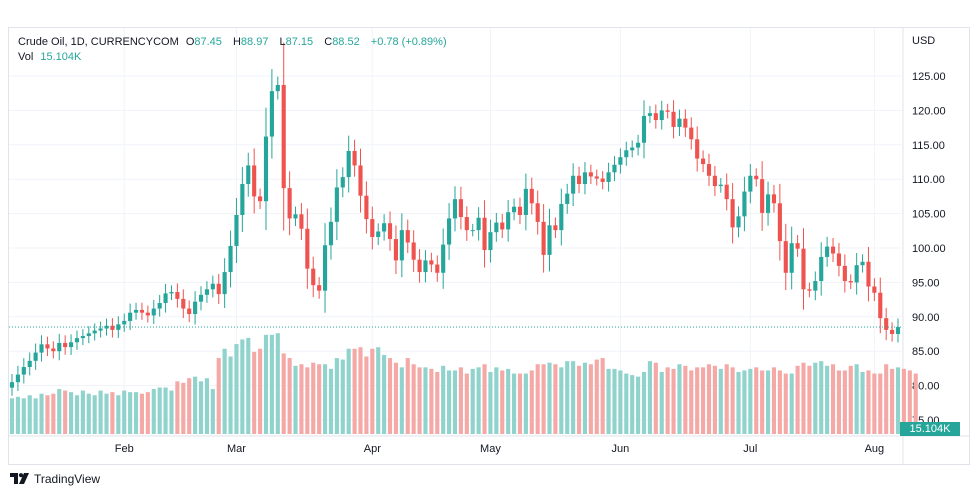 The image size is (979, 498). Describe the element at coordinates (19, 478) in the screenshot. I see `tradingview-icon` at that location.